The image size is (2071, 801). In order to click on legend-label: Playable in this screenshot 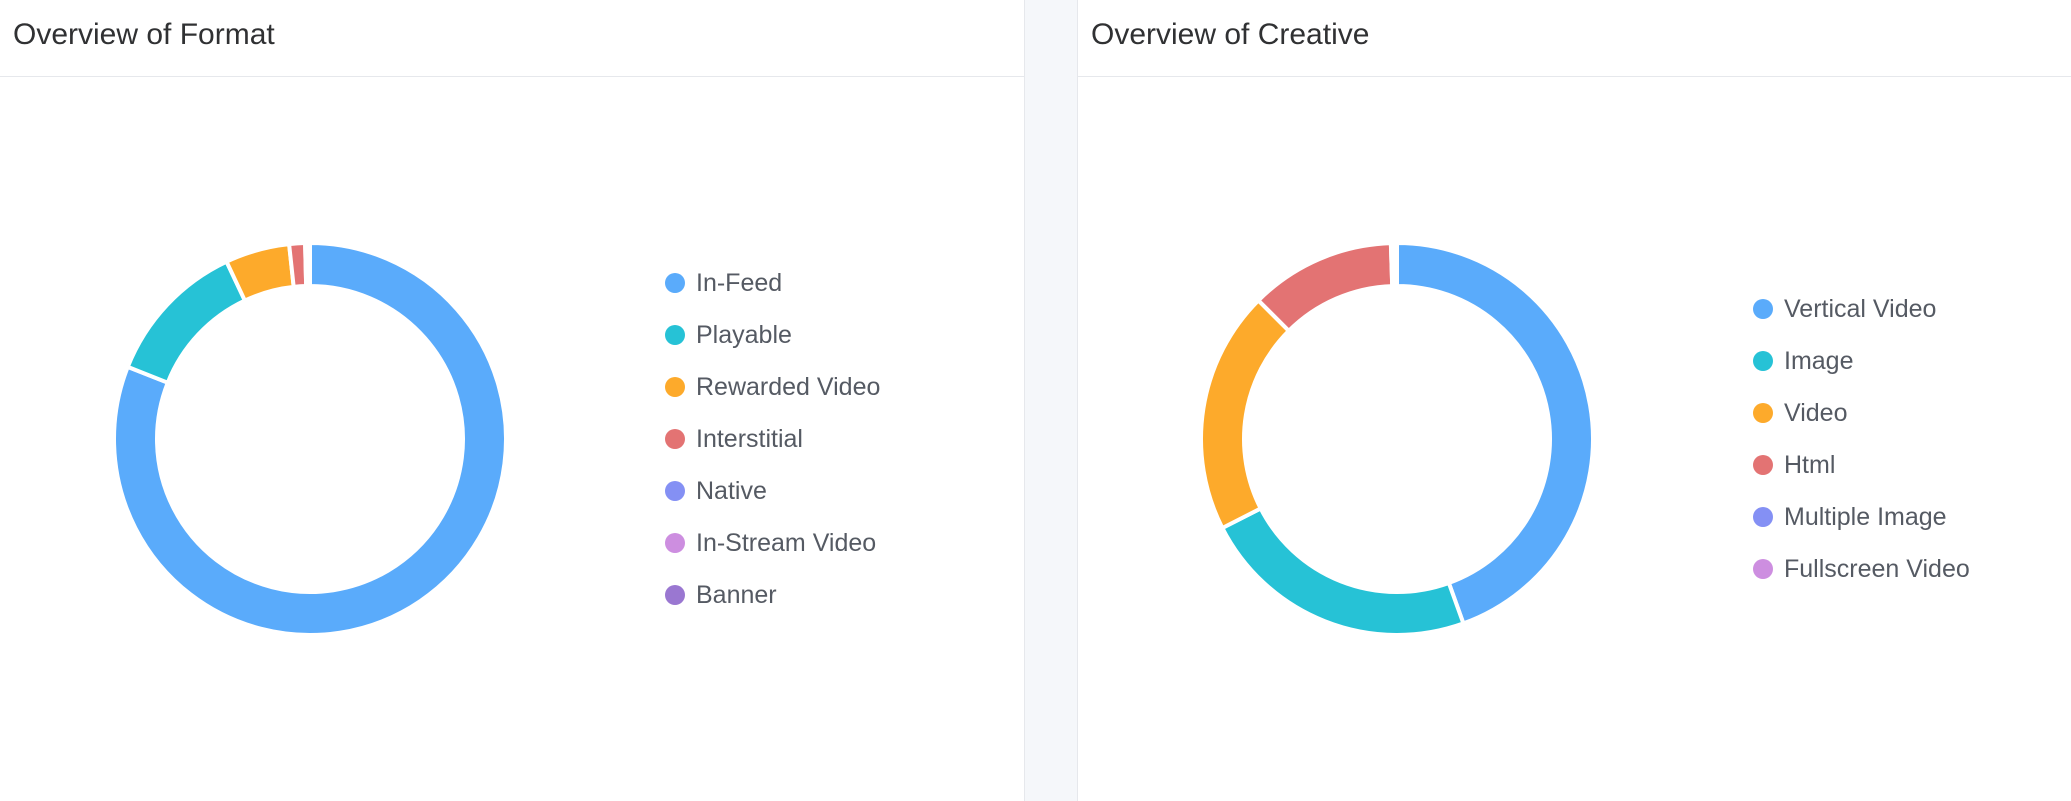, I will do `click(744, 334)`.